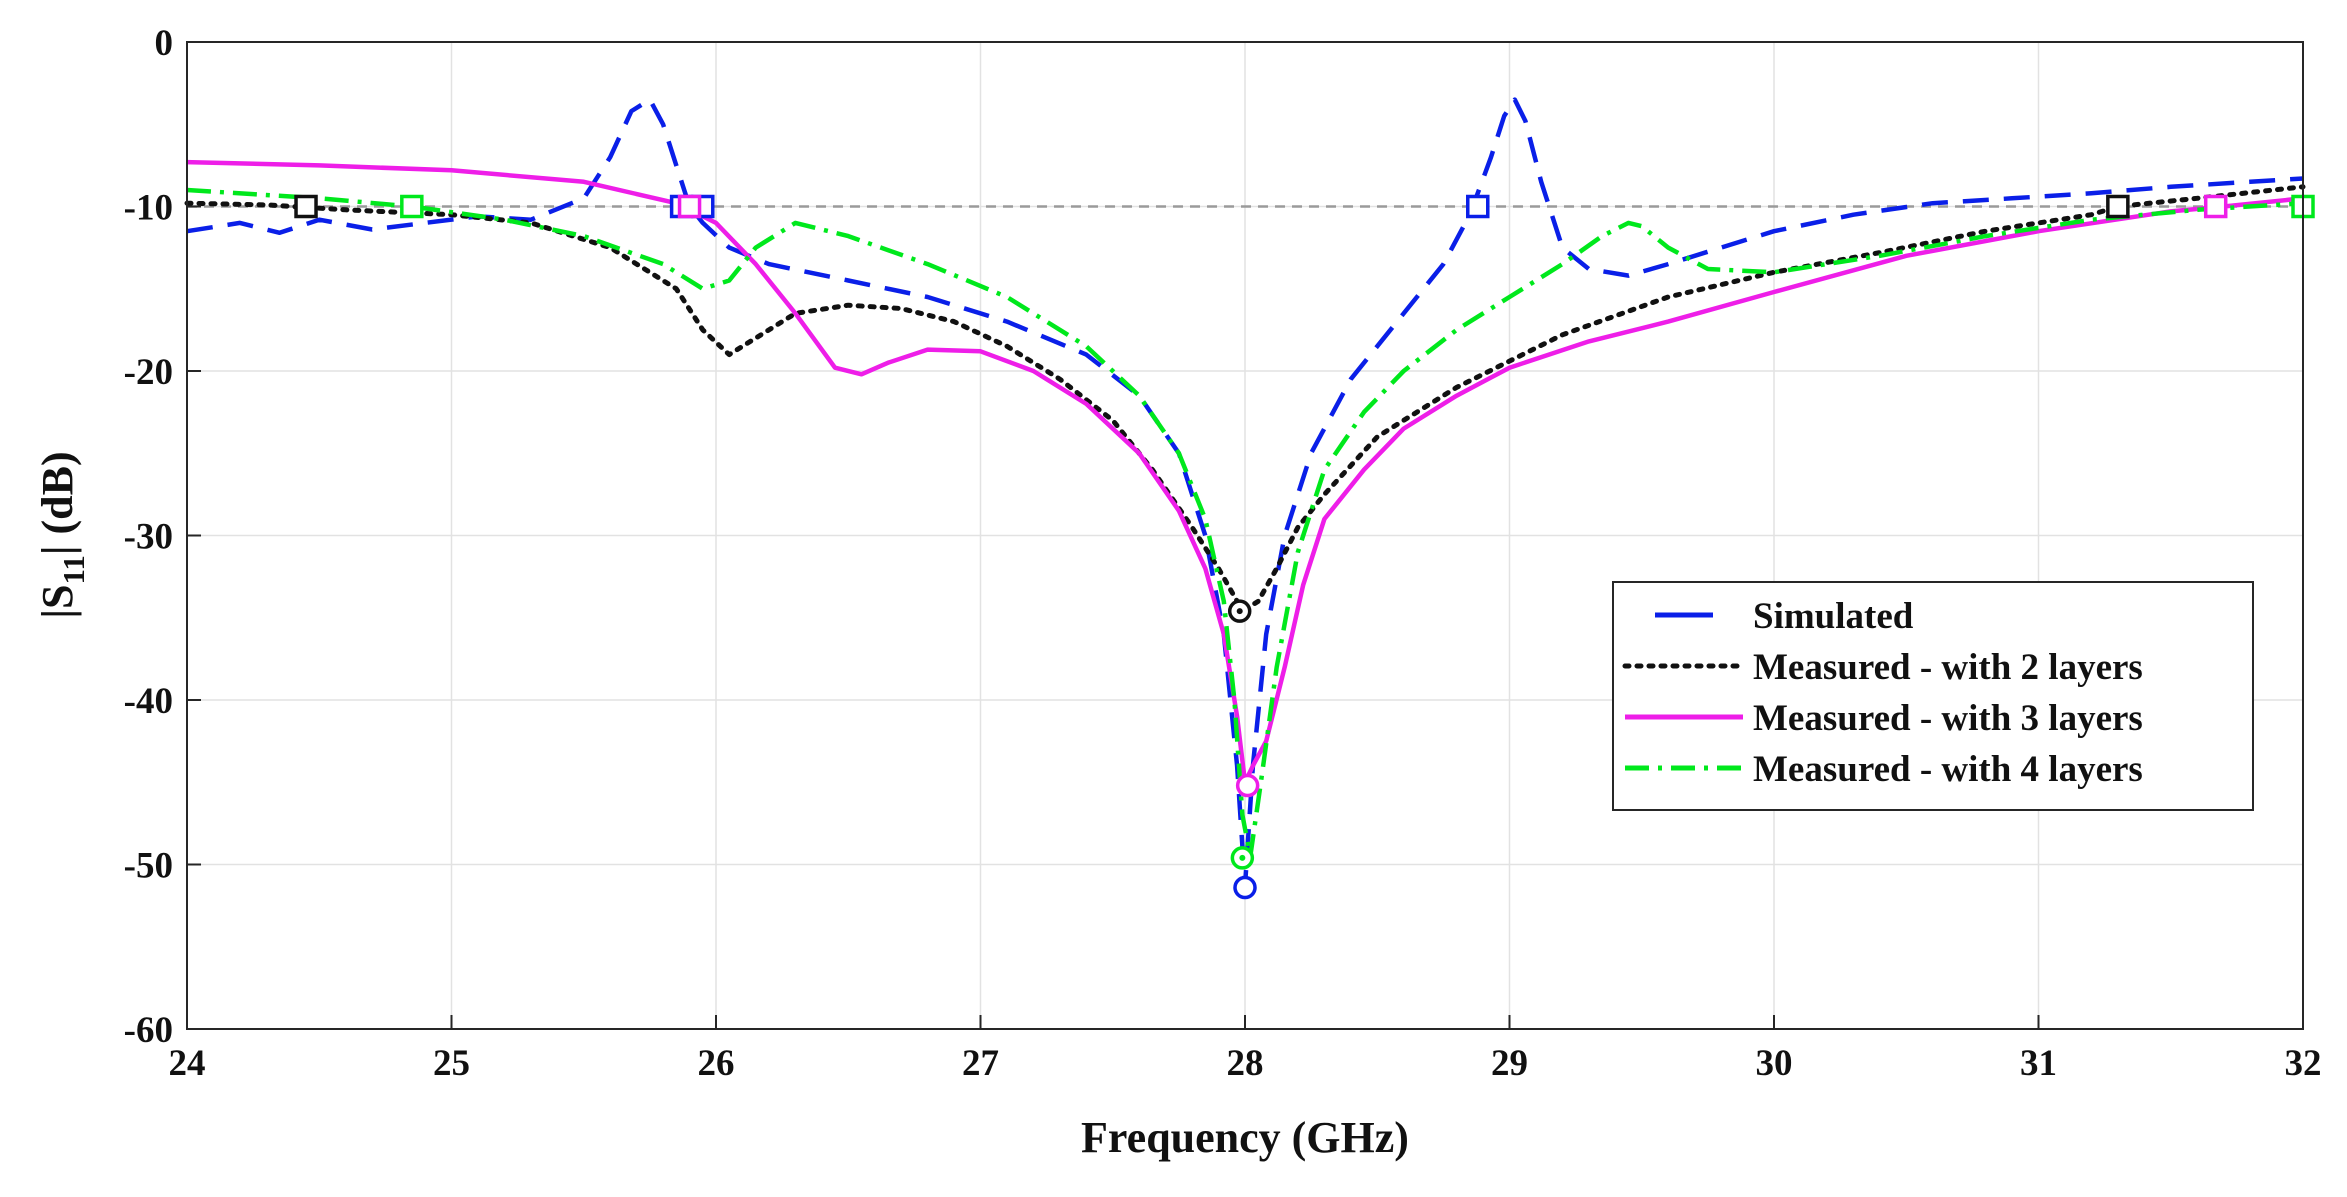  What do you see at coordinates (57, 601) in the screenshot?
I see `y-axis-title-prefix: |S` at bounding box center [57, 601].